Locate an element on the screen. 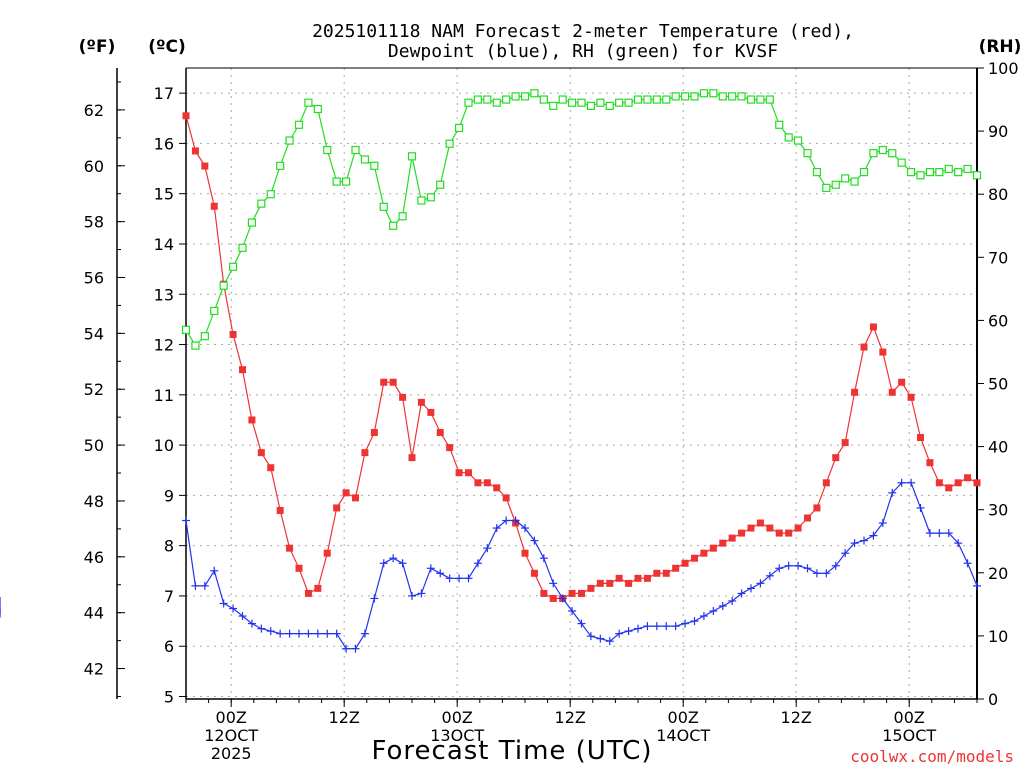 The height and width of the screenshot is (768, 1024). fahrenheit-tick-label: 60 is located at coordinates (94, 166).